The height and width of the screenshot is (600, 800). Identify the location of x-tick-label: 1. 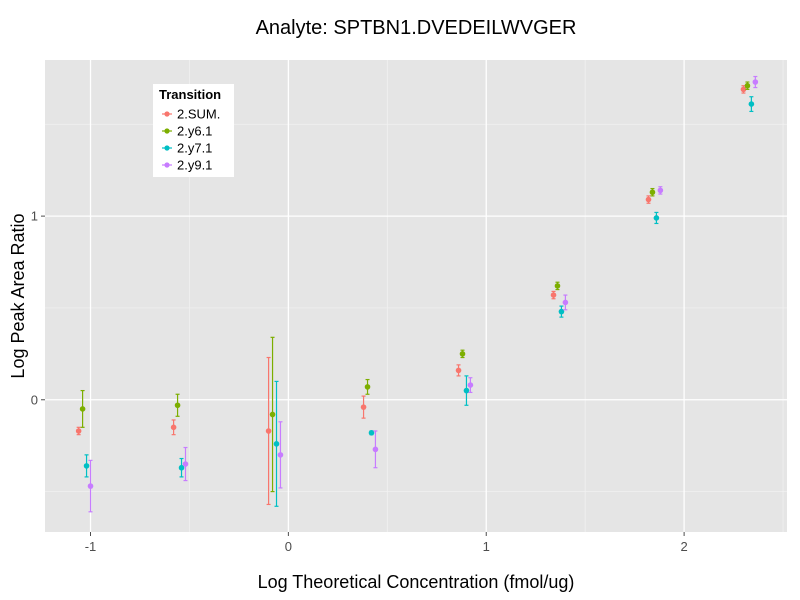
(486, 546).